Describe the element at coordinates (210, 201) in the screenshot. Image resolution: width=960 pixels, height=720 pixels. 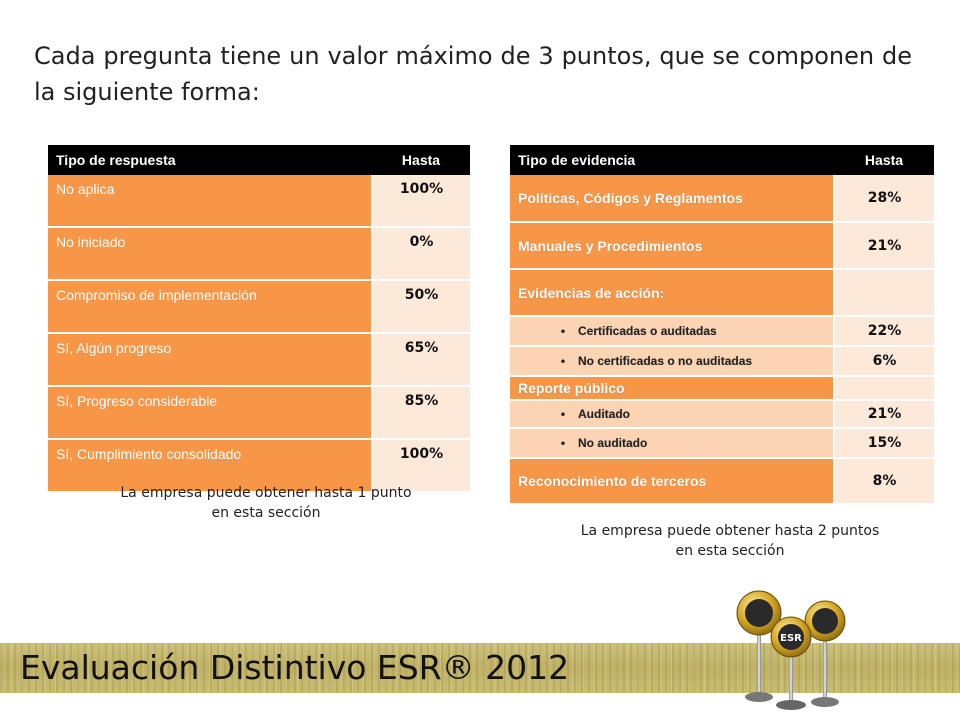
I see `row-label: No aplica` at that location.